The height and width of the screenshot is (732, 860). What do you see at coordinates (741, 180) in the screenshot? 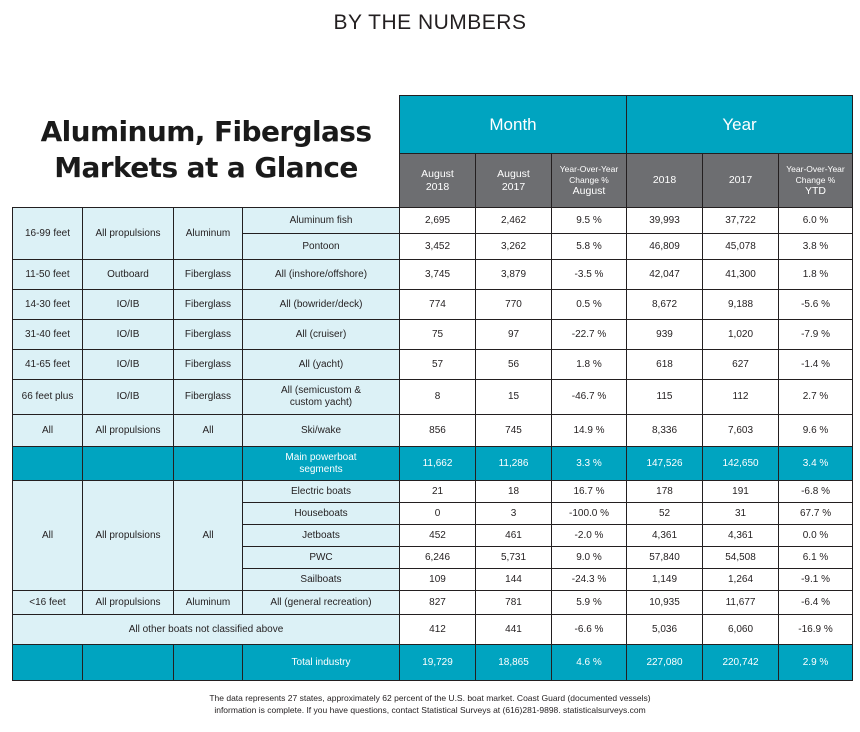
I see `col-header-year-2017: 2017` at bounding box center [741, 180].